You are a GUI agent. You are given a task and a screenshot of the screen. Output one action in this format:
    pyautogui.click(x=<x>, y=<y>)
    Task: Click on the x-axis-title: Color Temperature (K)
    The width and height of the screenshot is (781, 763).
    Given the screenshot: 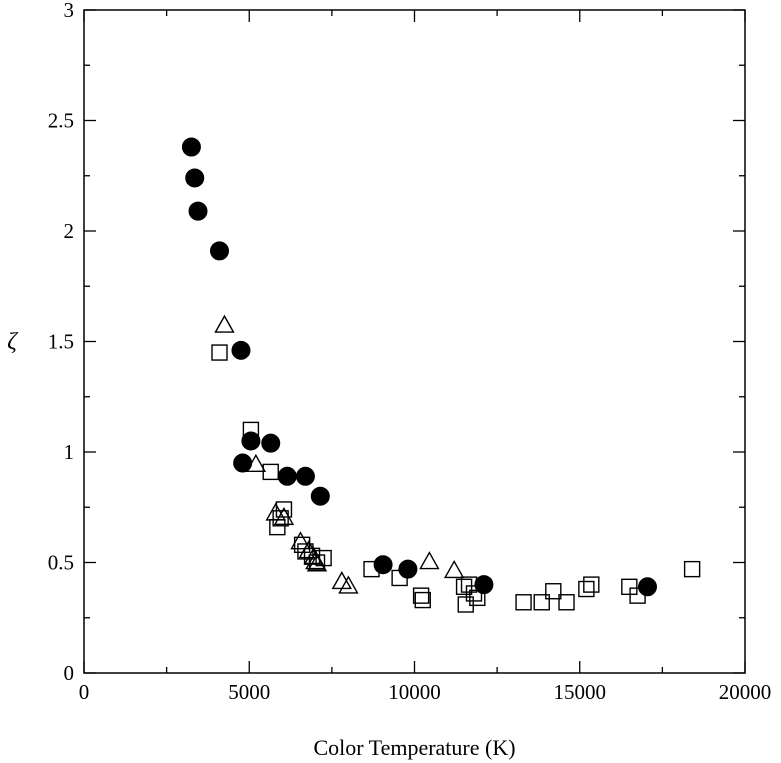 What is the action you would take?
    pyautogui.click(x=414, y=747)
    